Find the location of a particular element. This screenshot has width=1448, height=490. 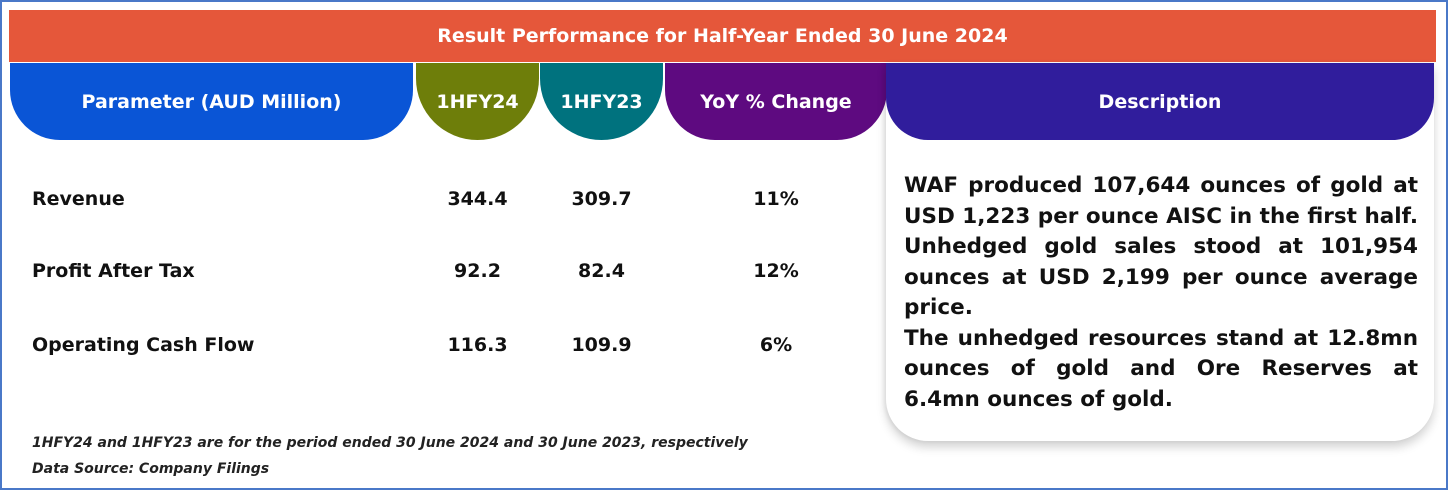

header-parameter: Parameter (AUD Million) is located at coordinates (211, 101).